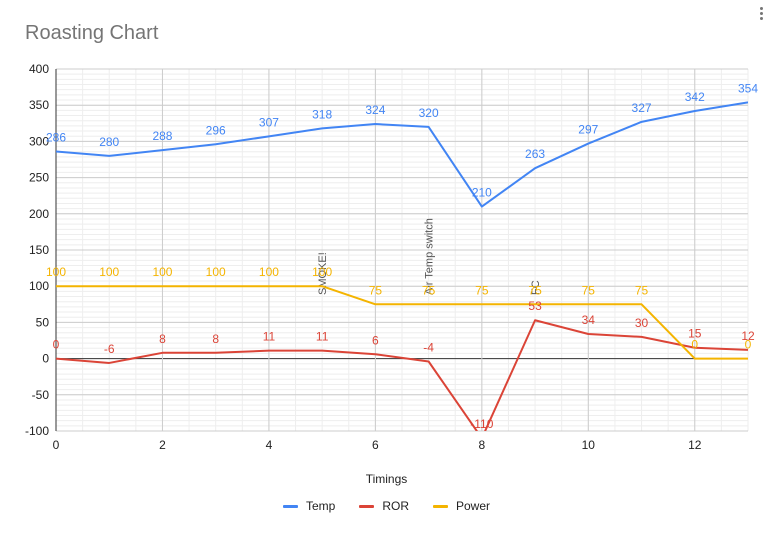 This screenshot has width=773, height=535. What do you see at coordinates (269, 445) in the screenshot?
I see `x-tick-label: 4` at bounding box center [269, 445].